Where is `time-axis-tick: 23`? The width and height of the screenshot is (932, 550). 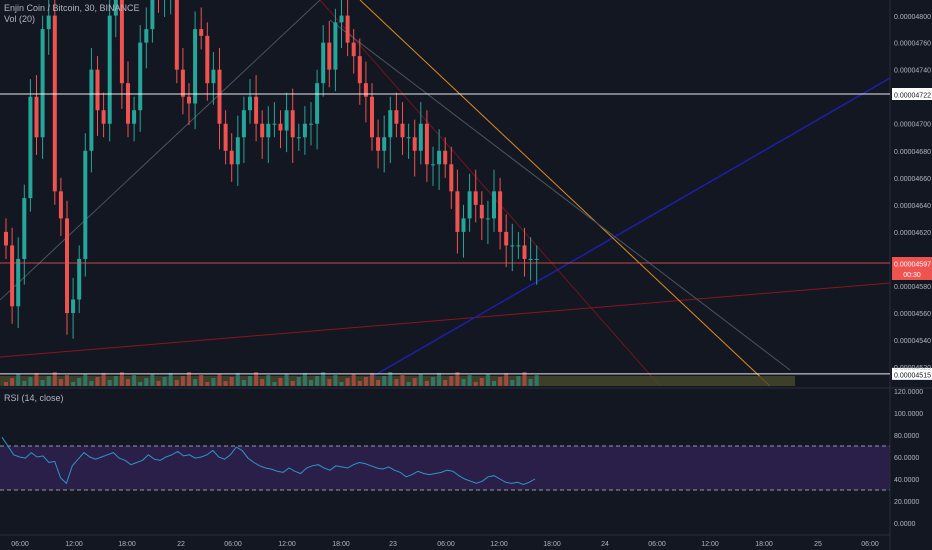 time-axis-tick: 23 is located at coordinates (393, 544).